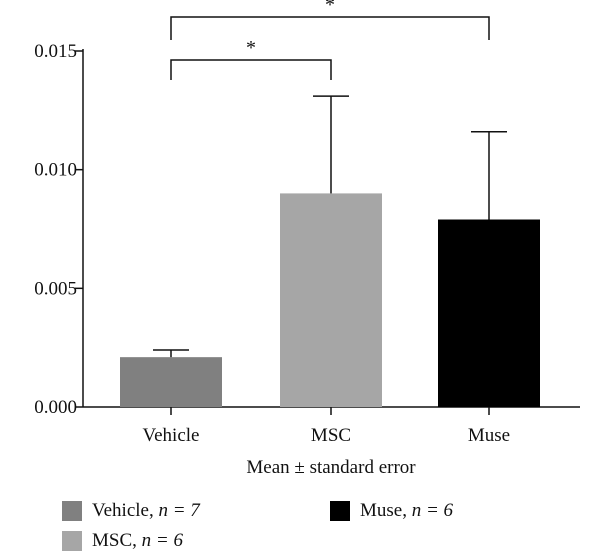 The width and height of the screenshot is (600, 552). What do you see at coordinates (171, 435) in the screenshot?
I see `x-tick-label: Vehicle` at bounding box center [171, 435].